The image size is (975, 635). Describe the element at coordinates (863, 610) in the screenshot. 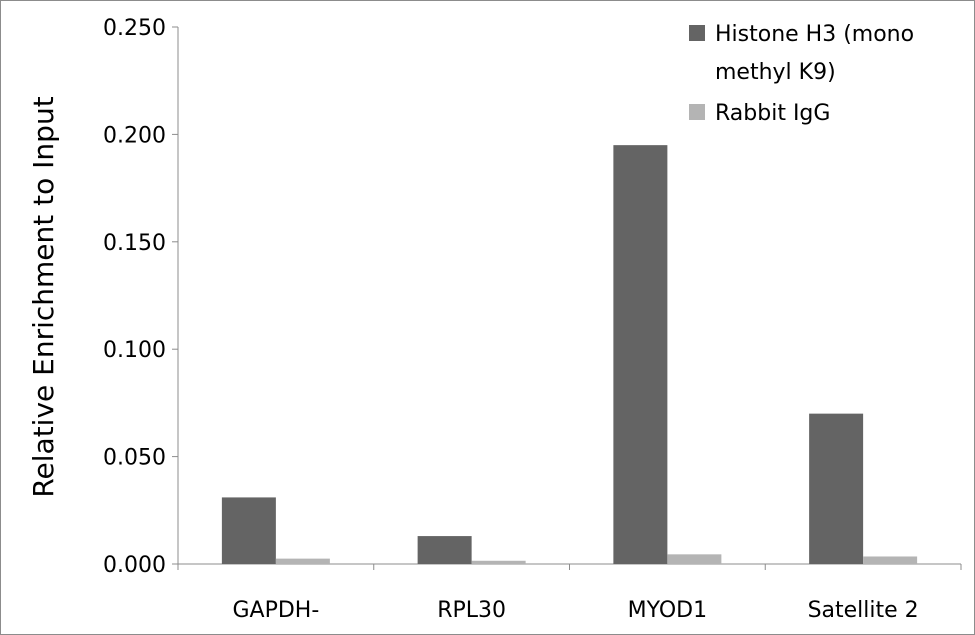

I see `category-label: Satellite 2` at that location.